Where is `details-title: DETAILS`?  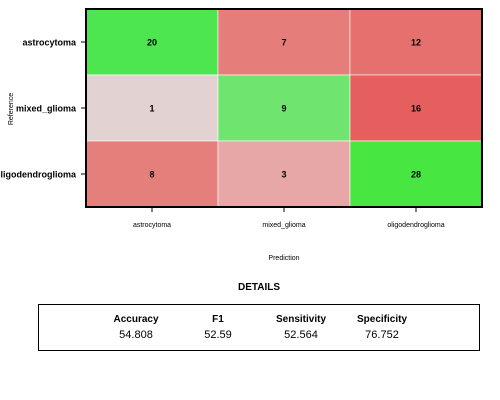
details-title: DETAILS is located at coordinates (259, 287).